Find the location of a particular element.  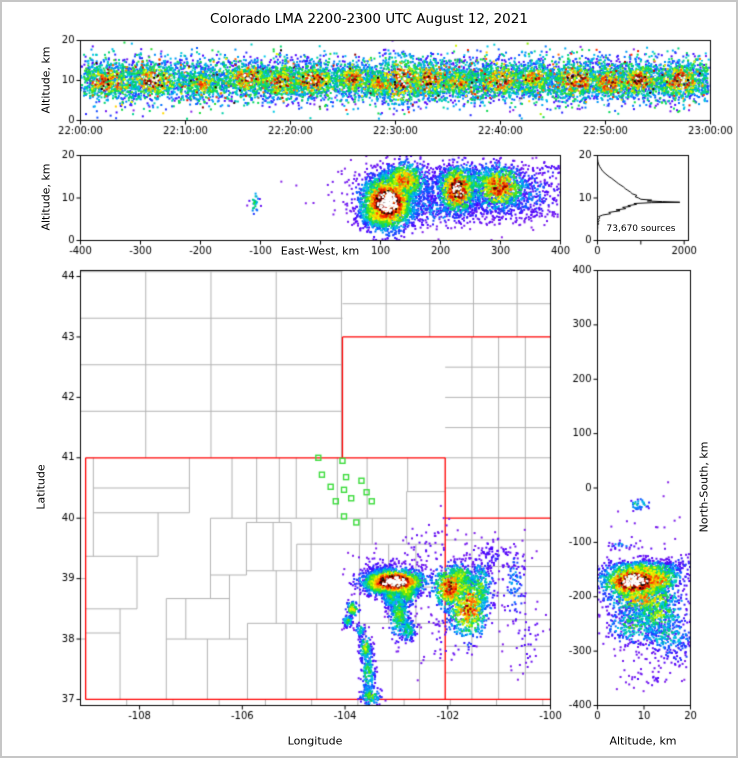

time-height-y-axis-label: Altitude, km is located at coordinates (46, 80).